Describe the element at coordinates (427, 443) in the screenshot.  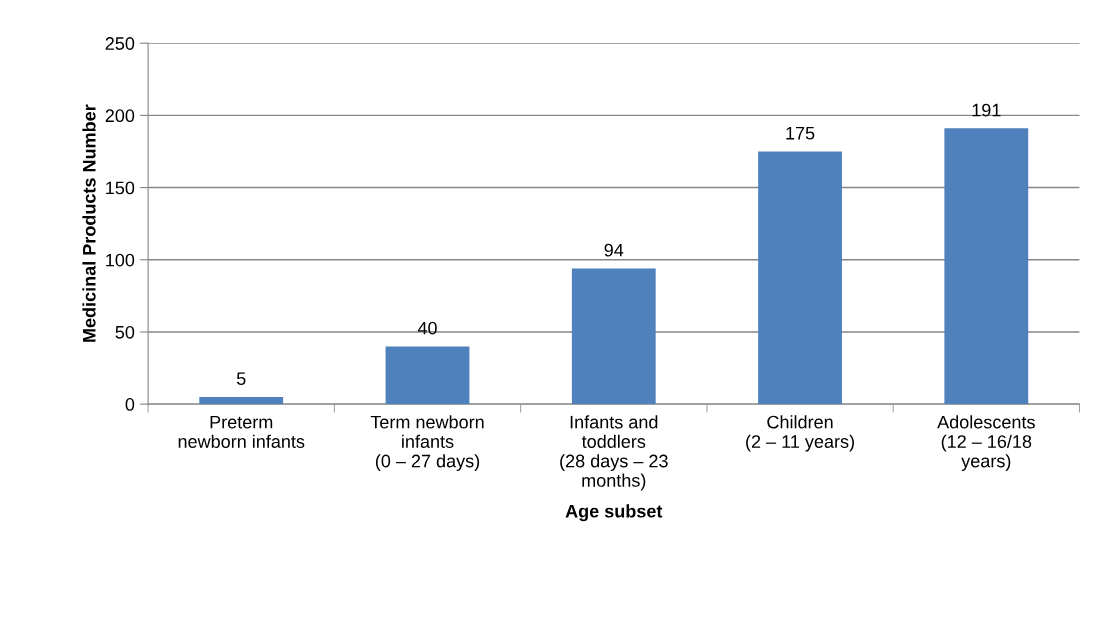
I see `x-tick-label: Term newborn infants (0 – 27 days)` at that location.